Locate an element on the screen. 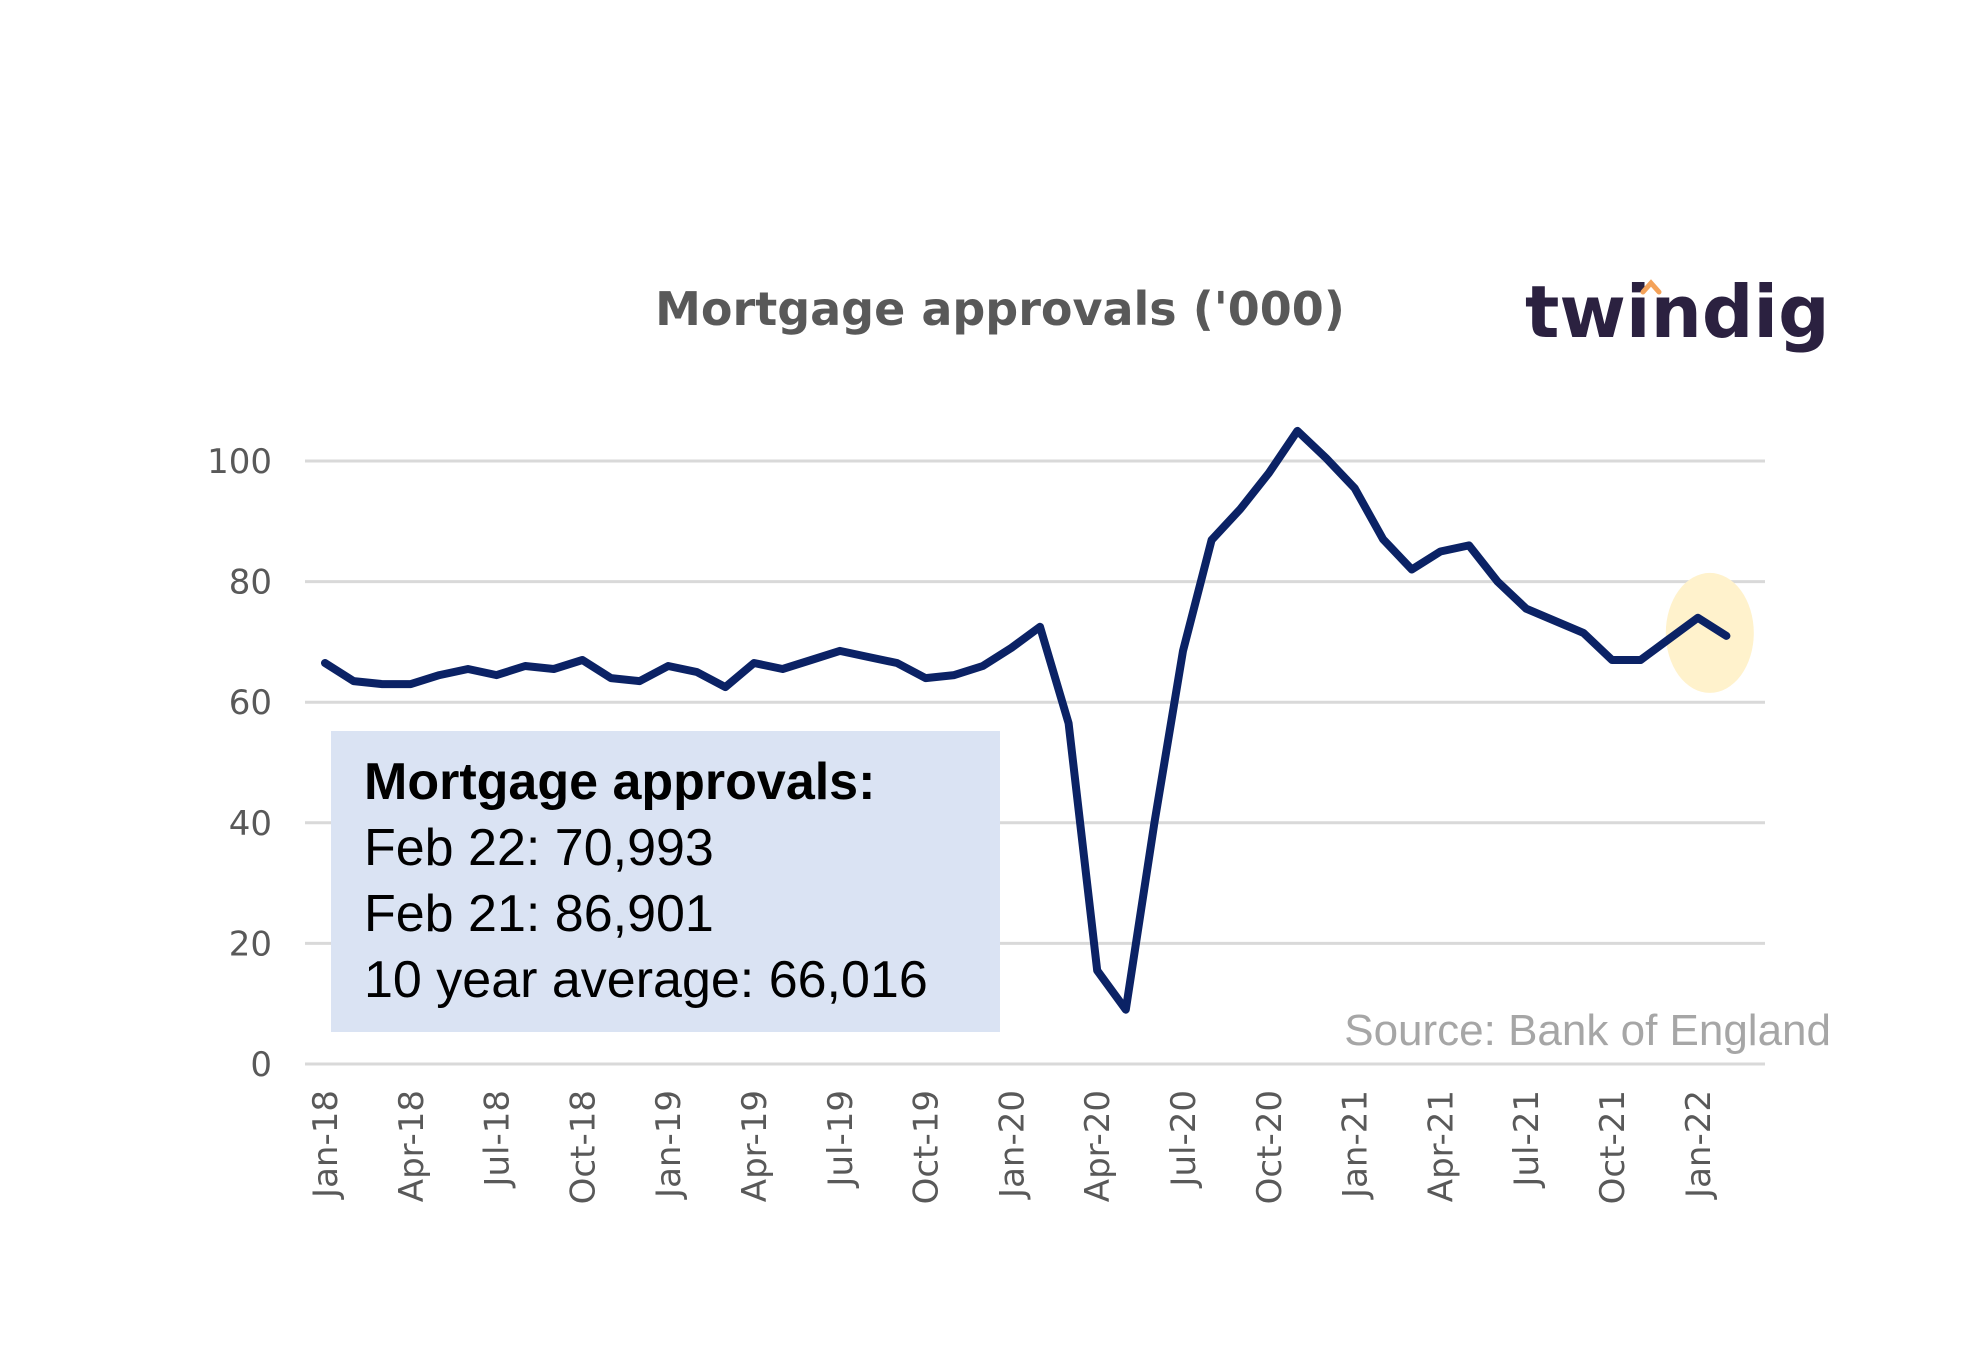 This screenshot has height=1366, width=1984. chart-title: Mortgage approvals ('000) is located at coordinates (1000, 309).